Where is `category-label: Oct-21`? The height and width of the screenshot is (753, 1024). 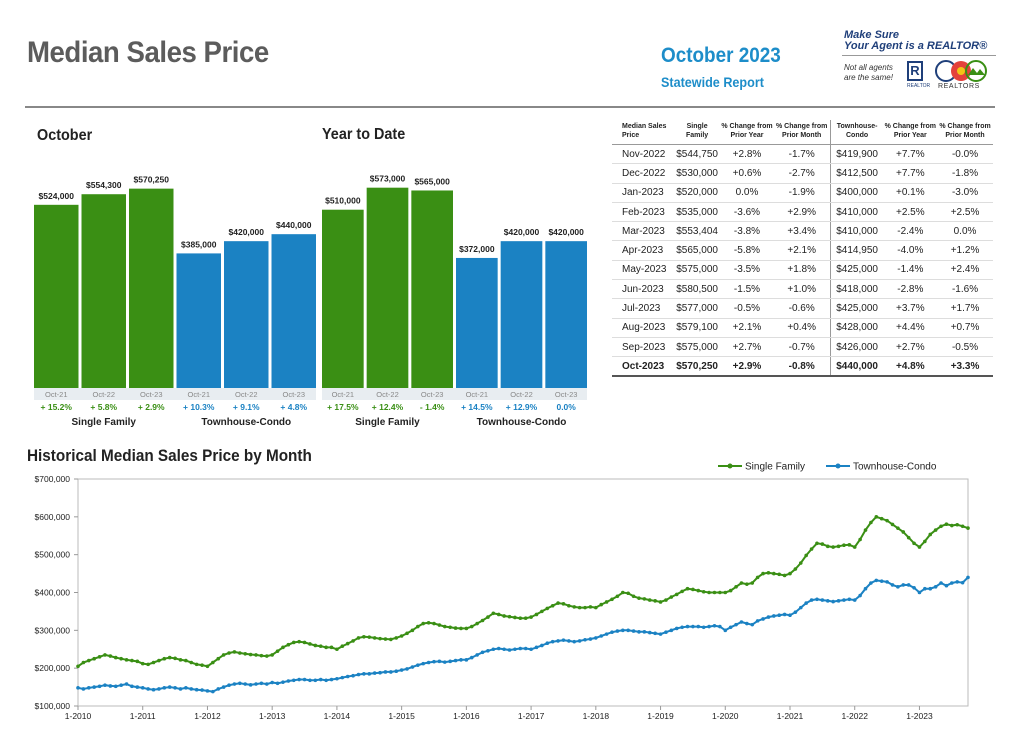 category-label: Oct-21 is located at coordinates (477, 394).